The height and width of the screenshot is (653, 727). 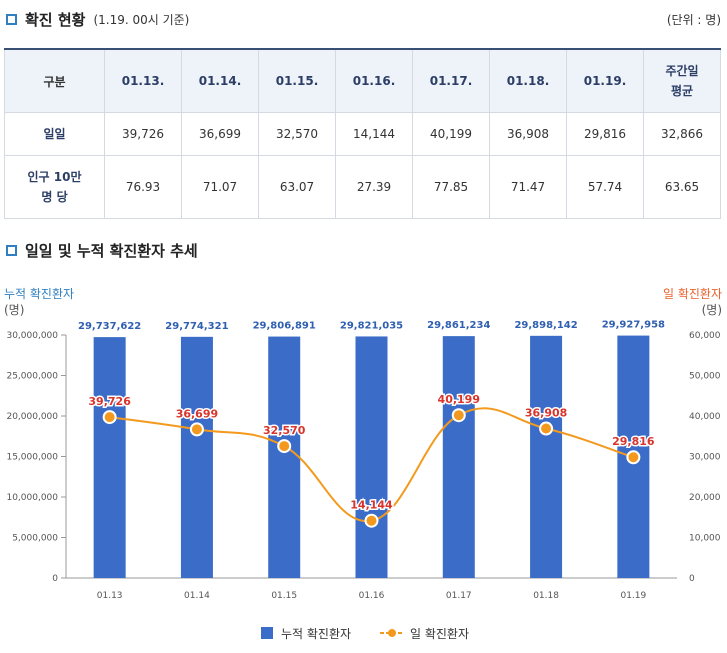 I want to click on header-cell: 구분, so click(x=54, y=80).